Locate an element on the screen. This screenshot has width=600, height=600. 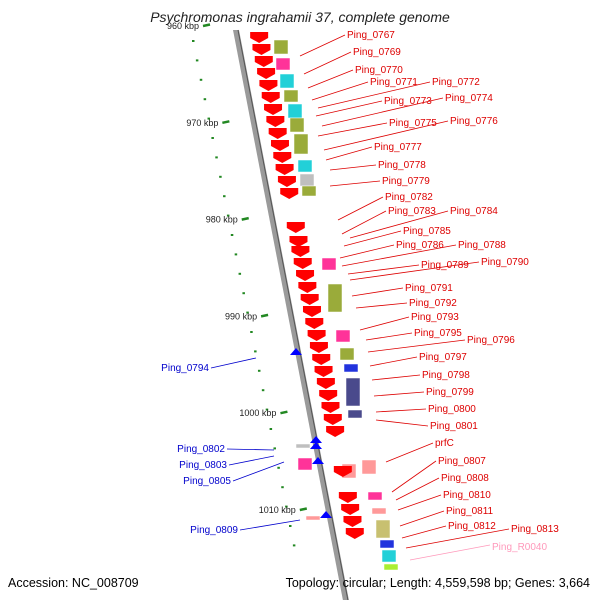
scale-tick-label: 990 kbp is located at coordinates (241, 316).